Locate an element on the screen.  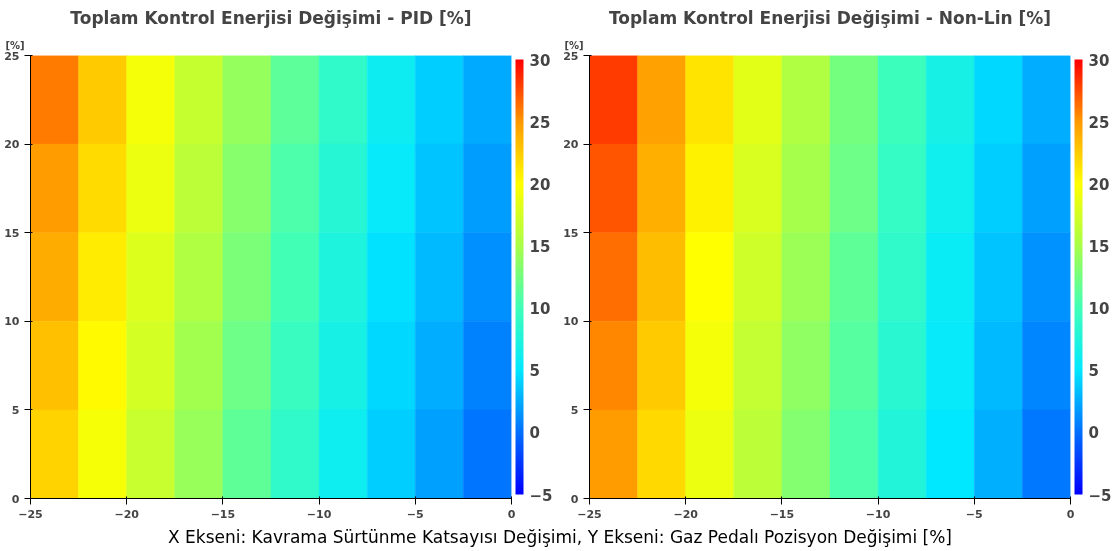
text: X Ekseni: Kavrama Sürtünme Katsayısı Değişimi, Y Ekseni: Gaz Pedalı Pozisyon Değişimi [%] is located at coordinates (560, 537).